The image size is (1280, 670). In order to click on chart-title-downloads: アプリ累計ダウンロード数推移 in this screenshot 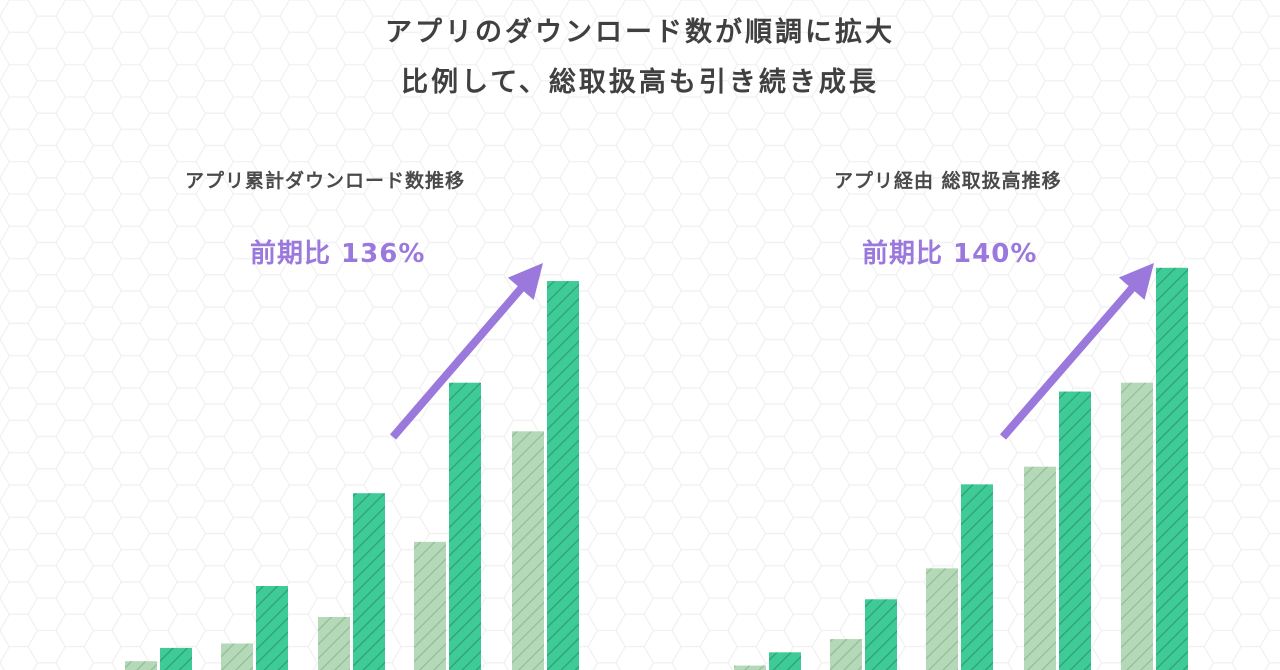, I will do `click(325, 181)`.